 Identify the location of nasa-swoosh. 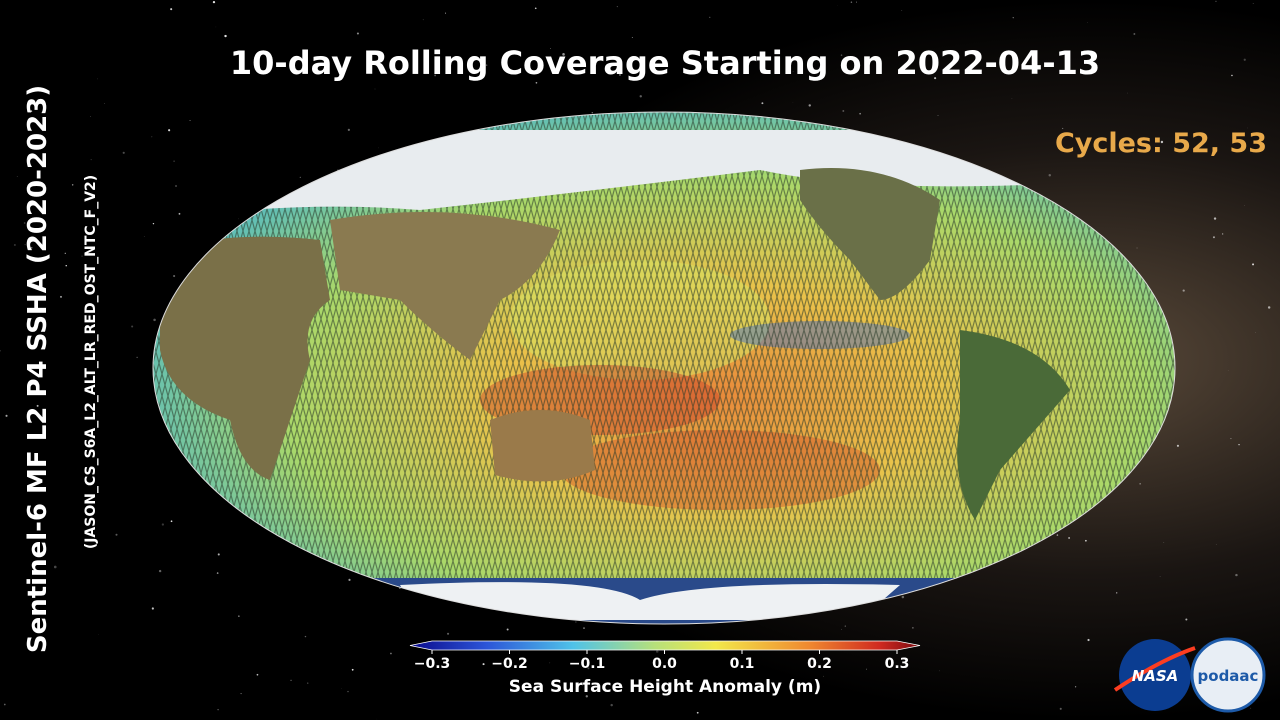
(1154, 669).